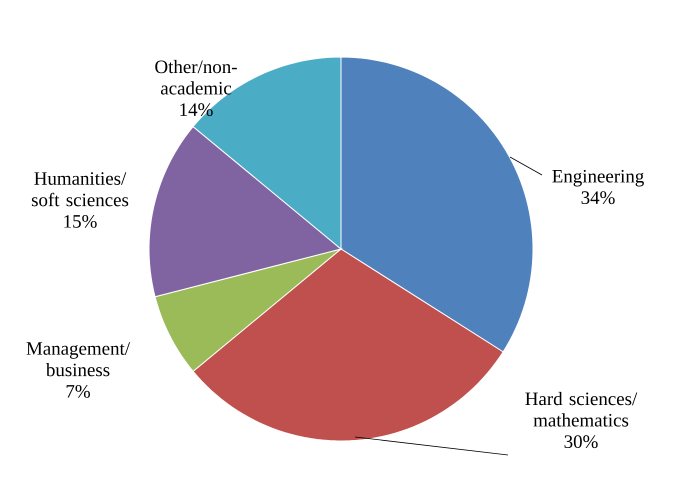 The image size is (678, 490). What do you see at coordinates (196, 77) in the screenshot?
I see `slice-label: Other/non-academic` at bounding box center [196, 77].